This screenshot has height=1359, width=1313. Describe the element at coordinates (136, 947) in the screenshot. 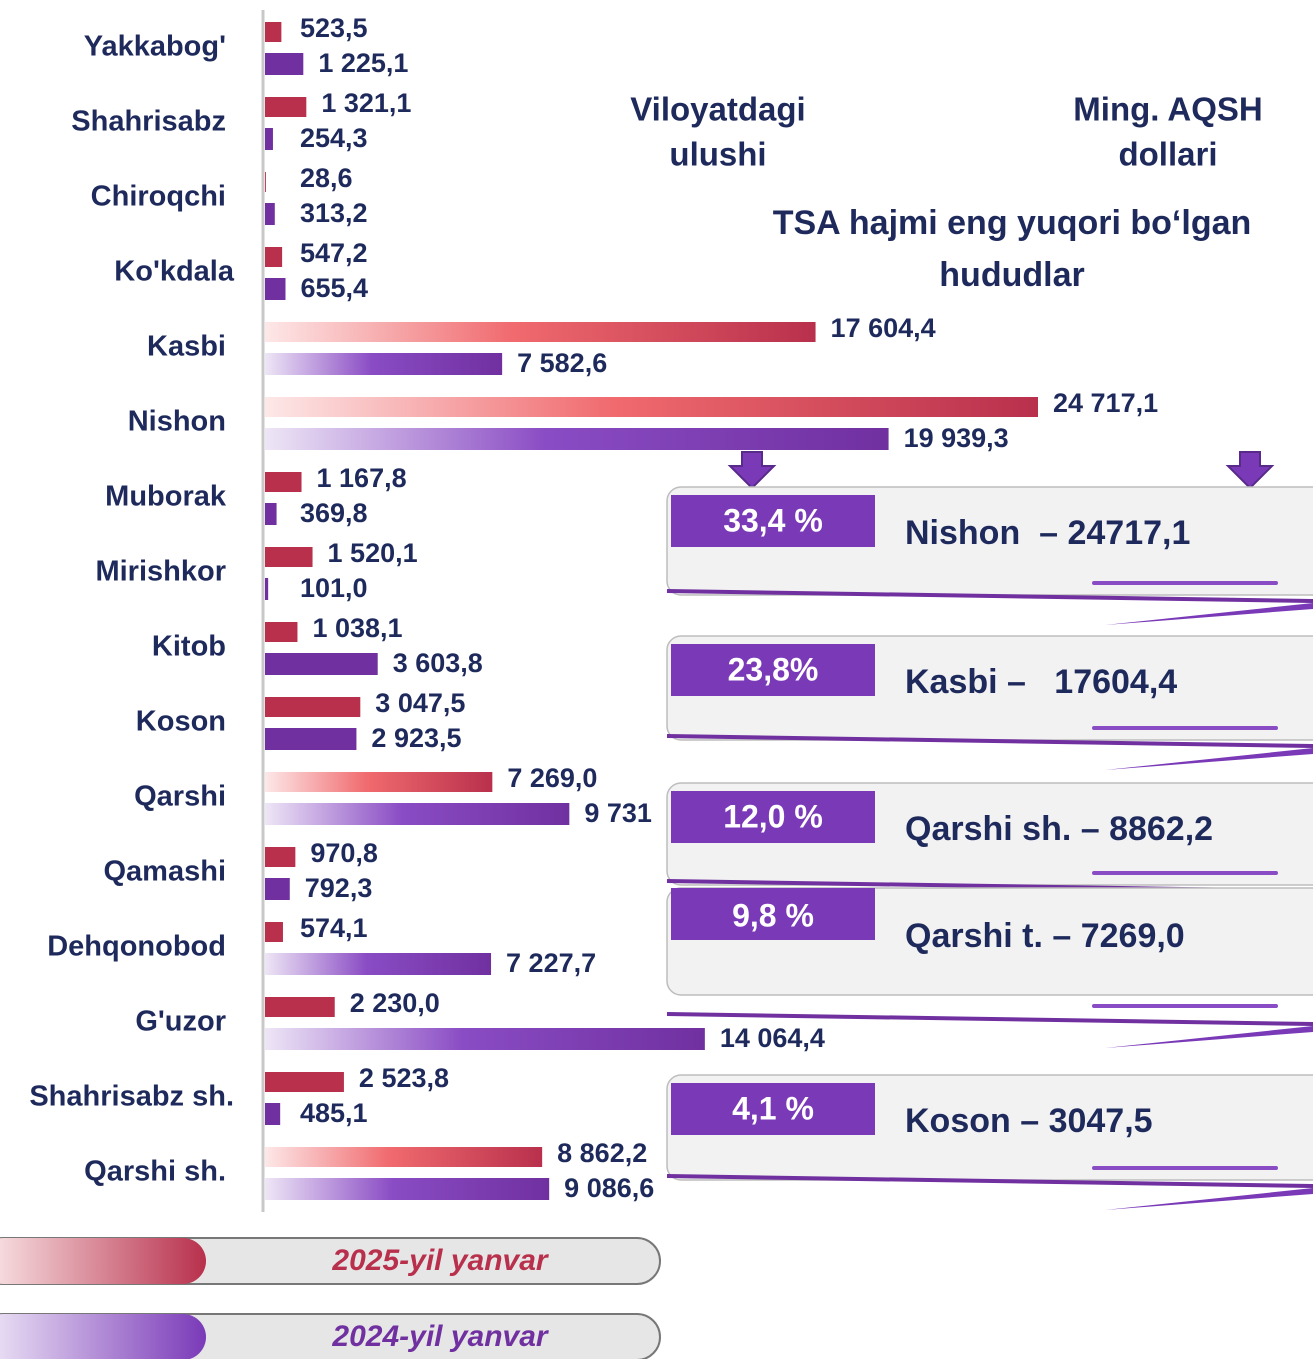

I see `category-label: Dehqonobod` at that location.